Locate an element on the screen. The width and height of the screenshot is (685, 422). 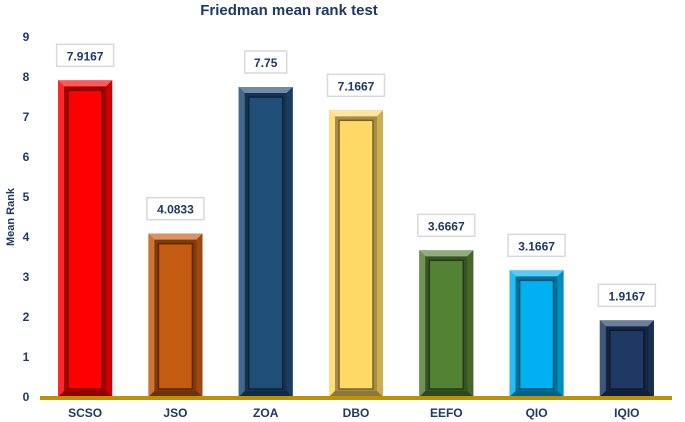
bar-iqio is located at coordinates (626, 358).